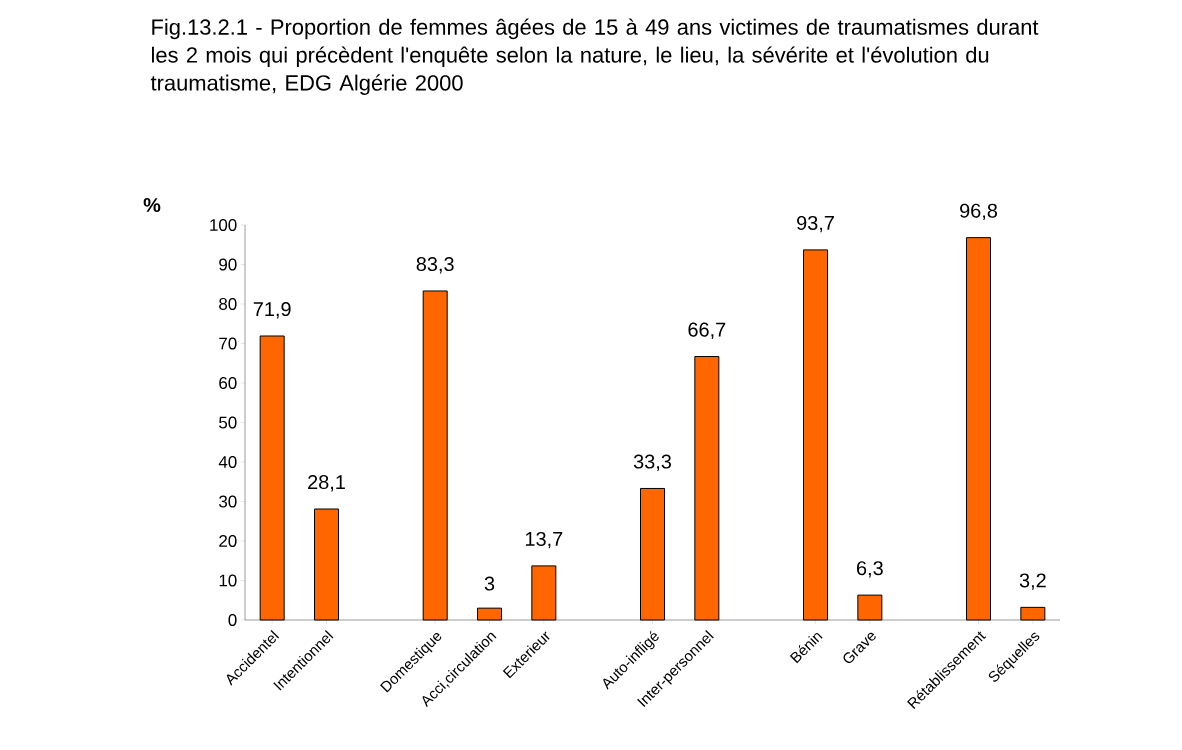  I want to click on y-tick-label: 40, so click(227, 462).